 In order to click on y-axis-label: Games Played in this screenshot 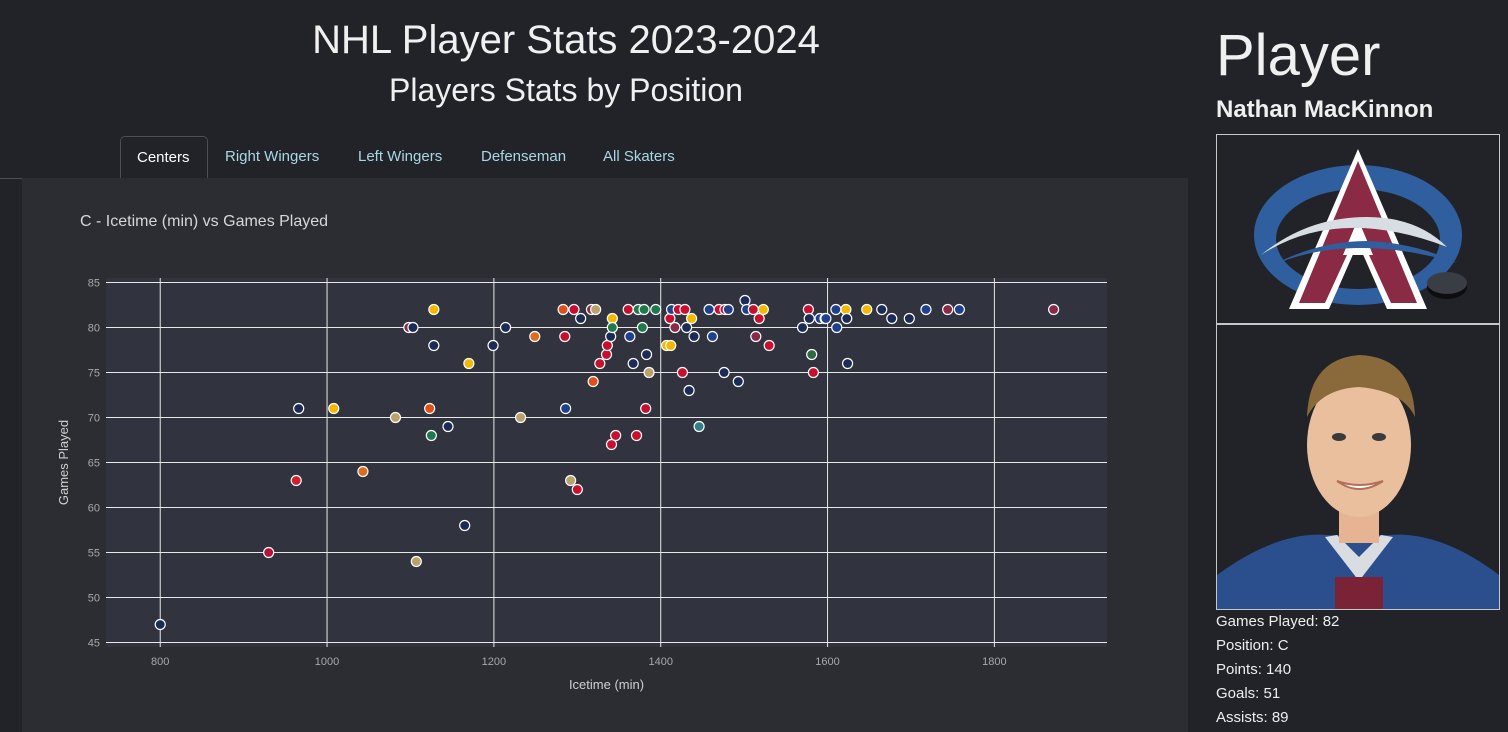, I will do `click(63, 462)`.